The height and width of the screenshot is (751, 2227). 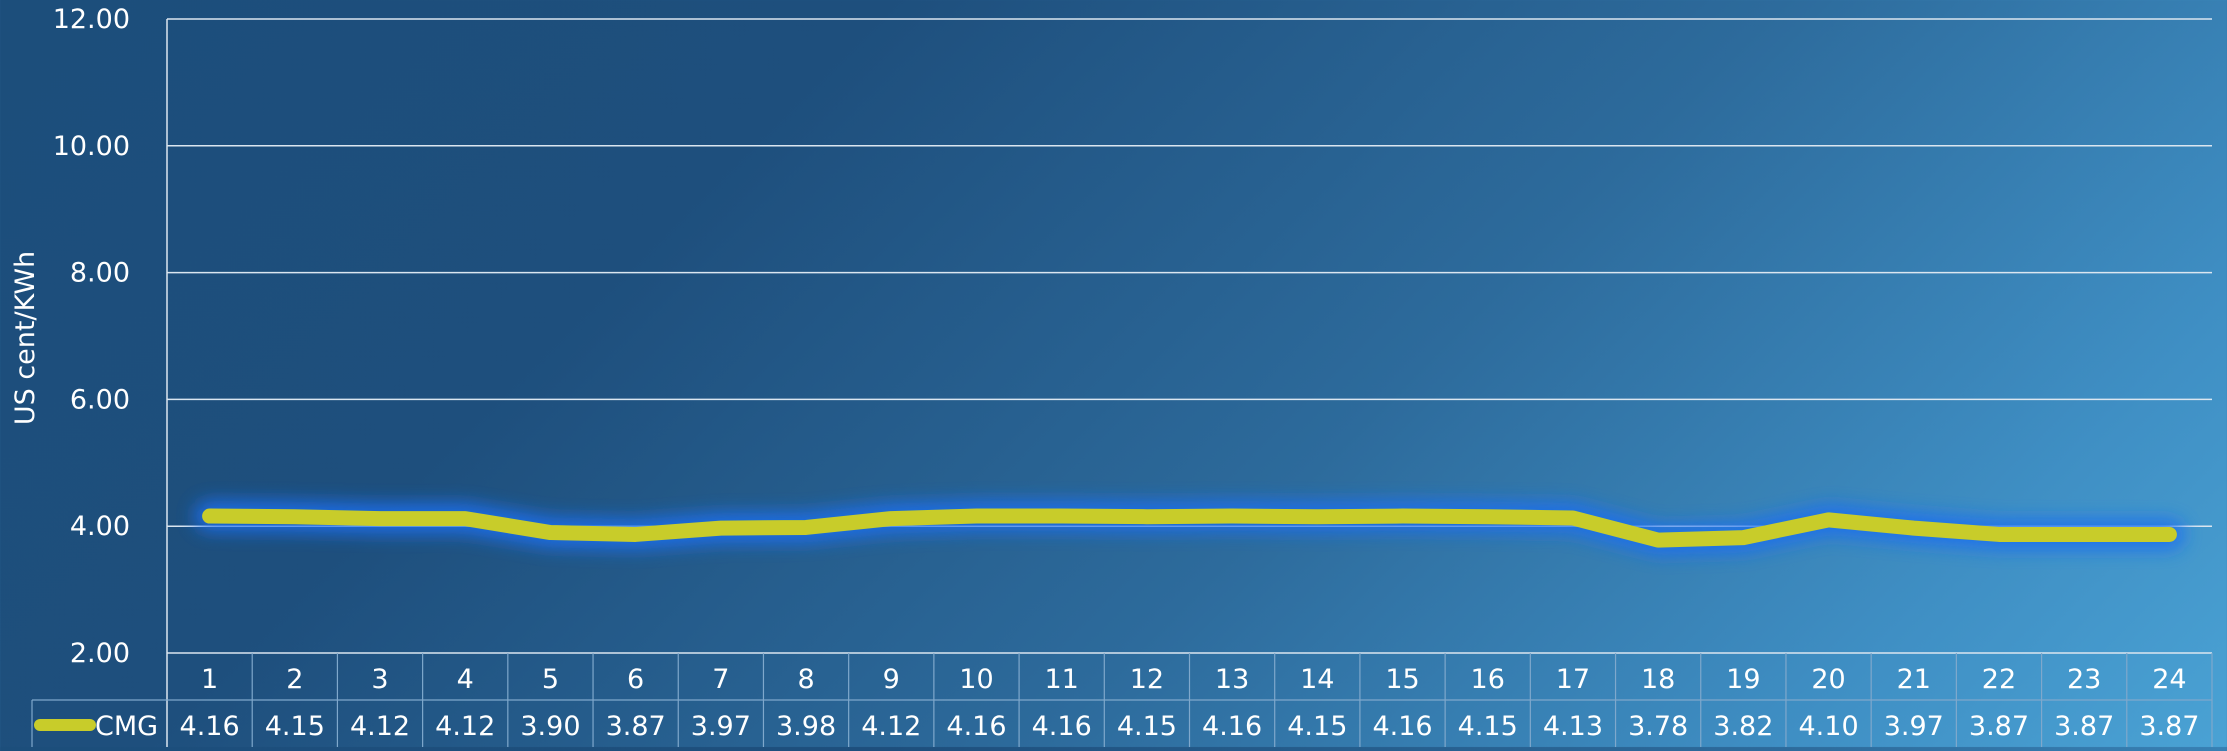 I want to click on y-axis-label: US cent/KWh, so click(x=25, y=338).